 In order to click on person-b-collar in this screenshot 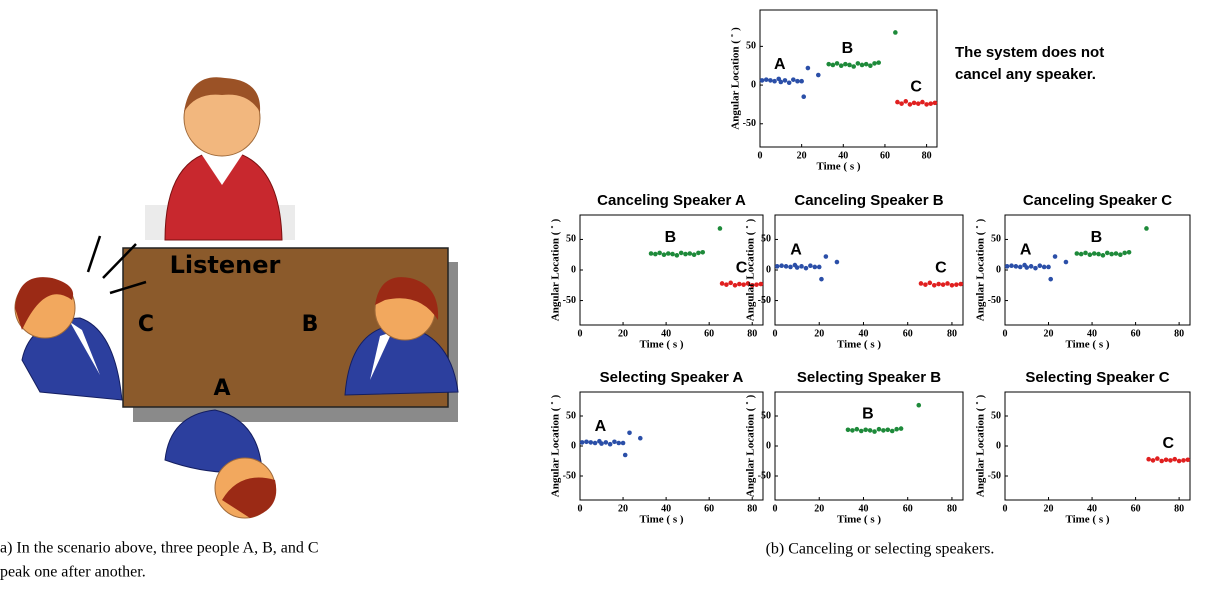, I will do `click(381, 356)`.